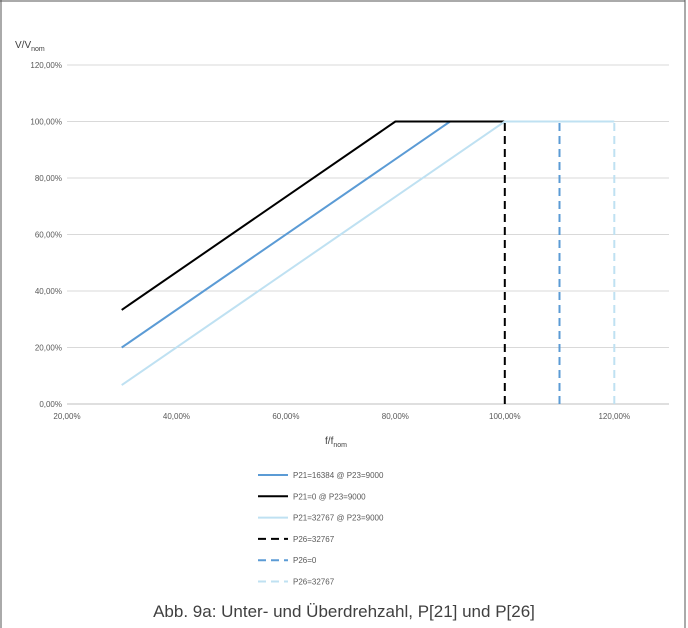 Image resolution: width=688 pixels, height=628 pixels. What do you see at coordinates (48, 291) in the screenshot?
I see `y-tick-label: 40,00%` at bounding box center [48, 291].